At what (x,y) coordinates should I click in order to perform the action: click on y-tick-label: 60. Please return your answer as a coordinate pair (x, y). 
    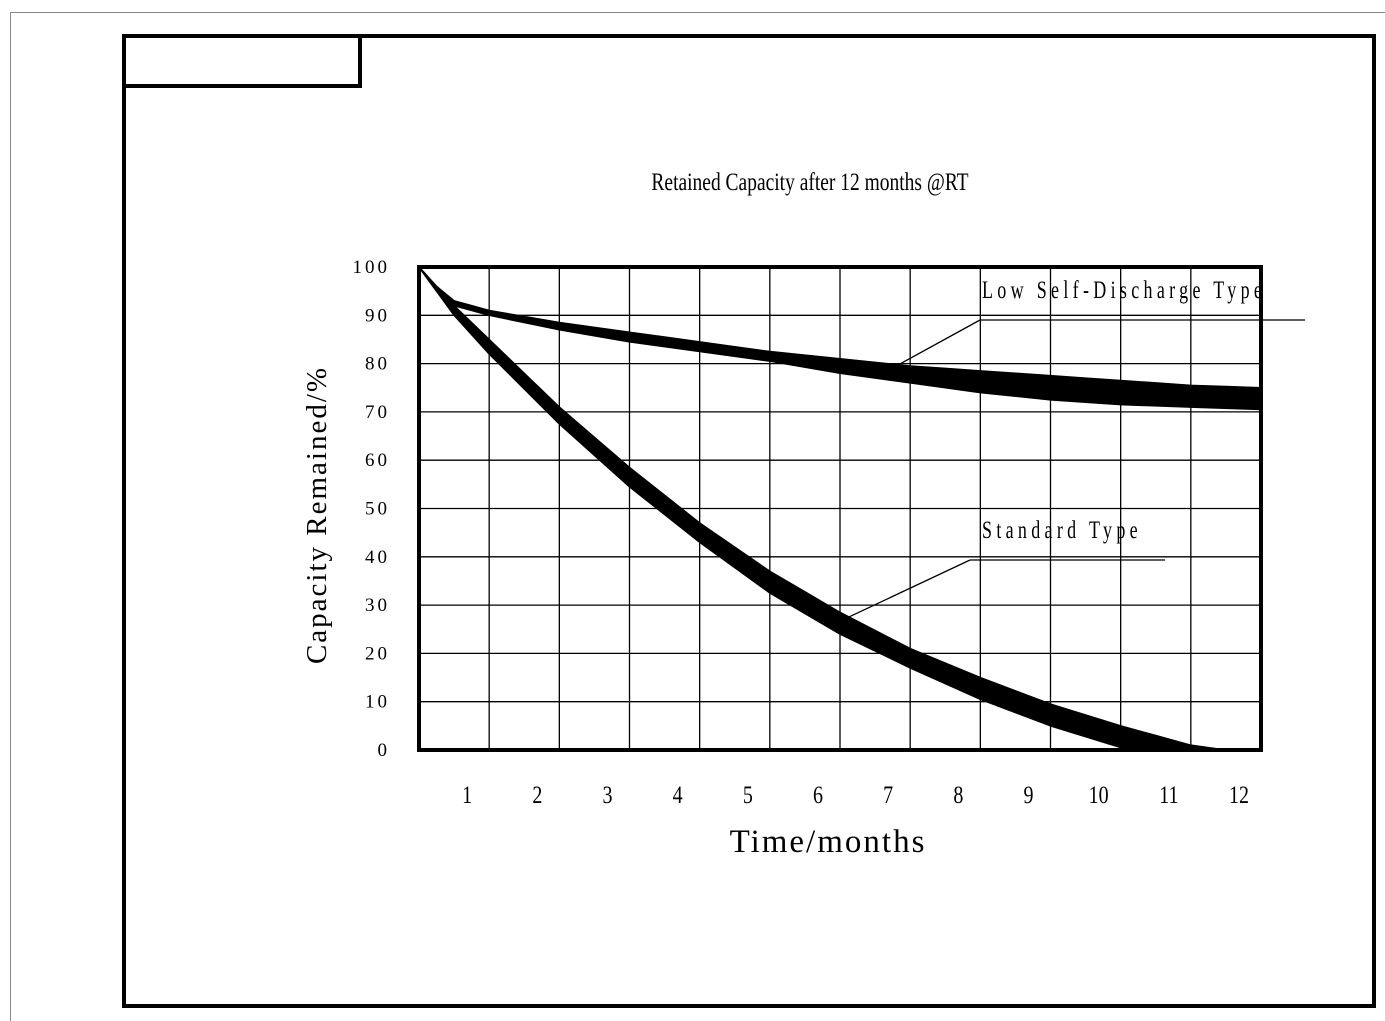
    Looking at the image, I should click on (377, 460).